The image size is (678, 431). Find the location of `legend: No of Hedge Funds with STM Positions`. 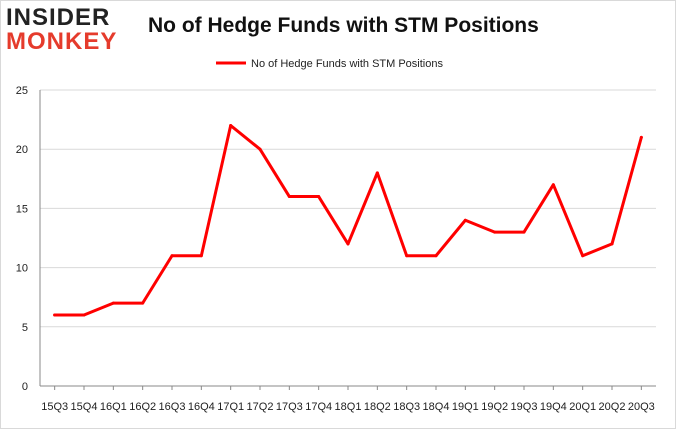

legend: No of Hedge Funds with STM Positions is located at coordinates (329, 64).